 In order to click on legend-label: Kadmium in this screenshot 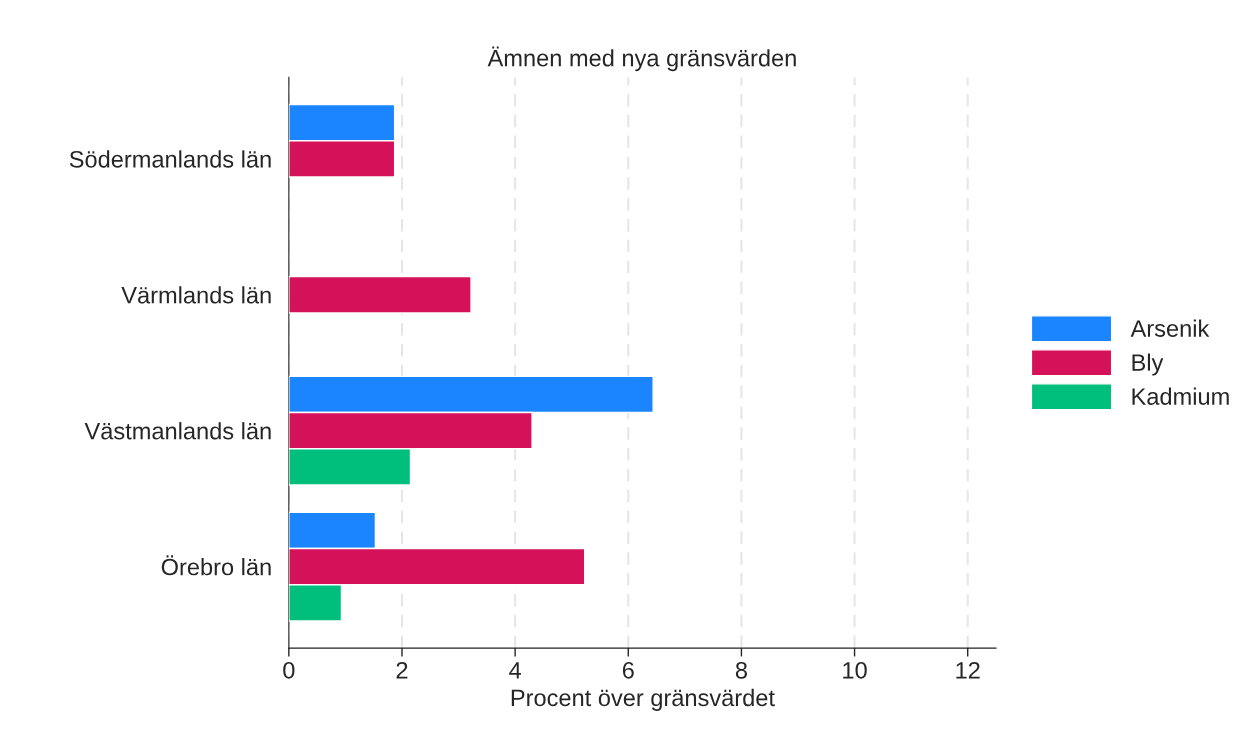, I will do `click(1180, 396)`.